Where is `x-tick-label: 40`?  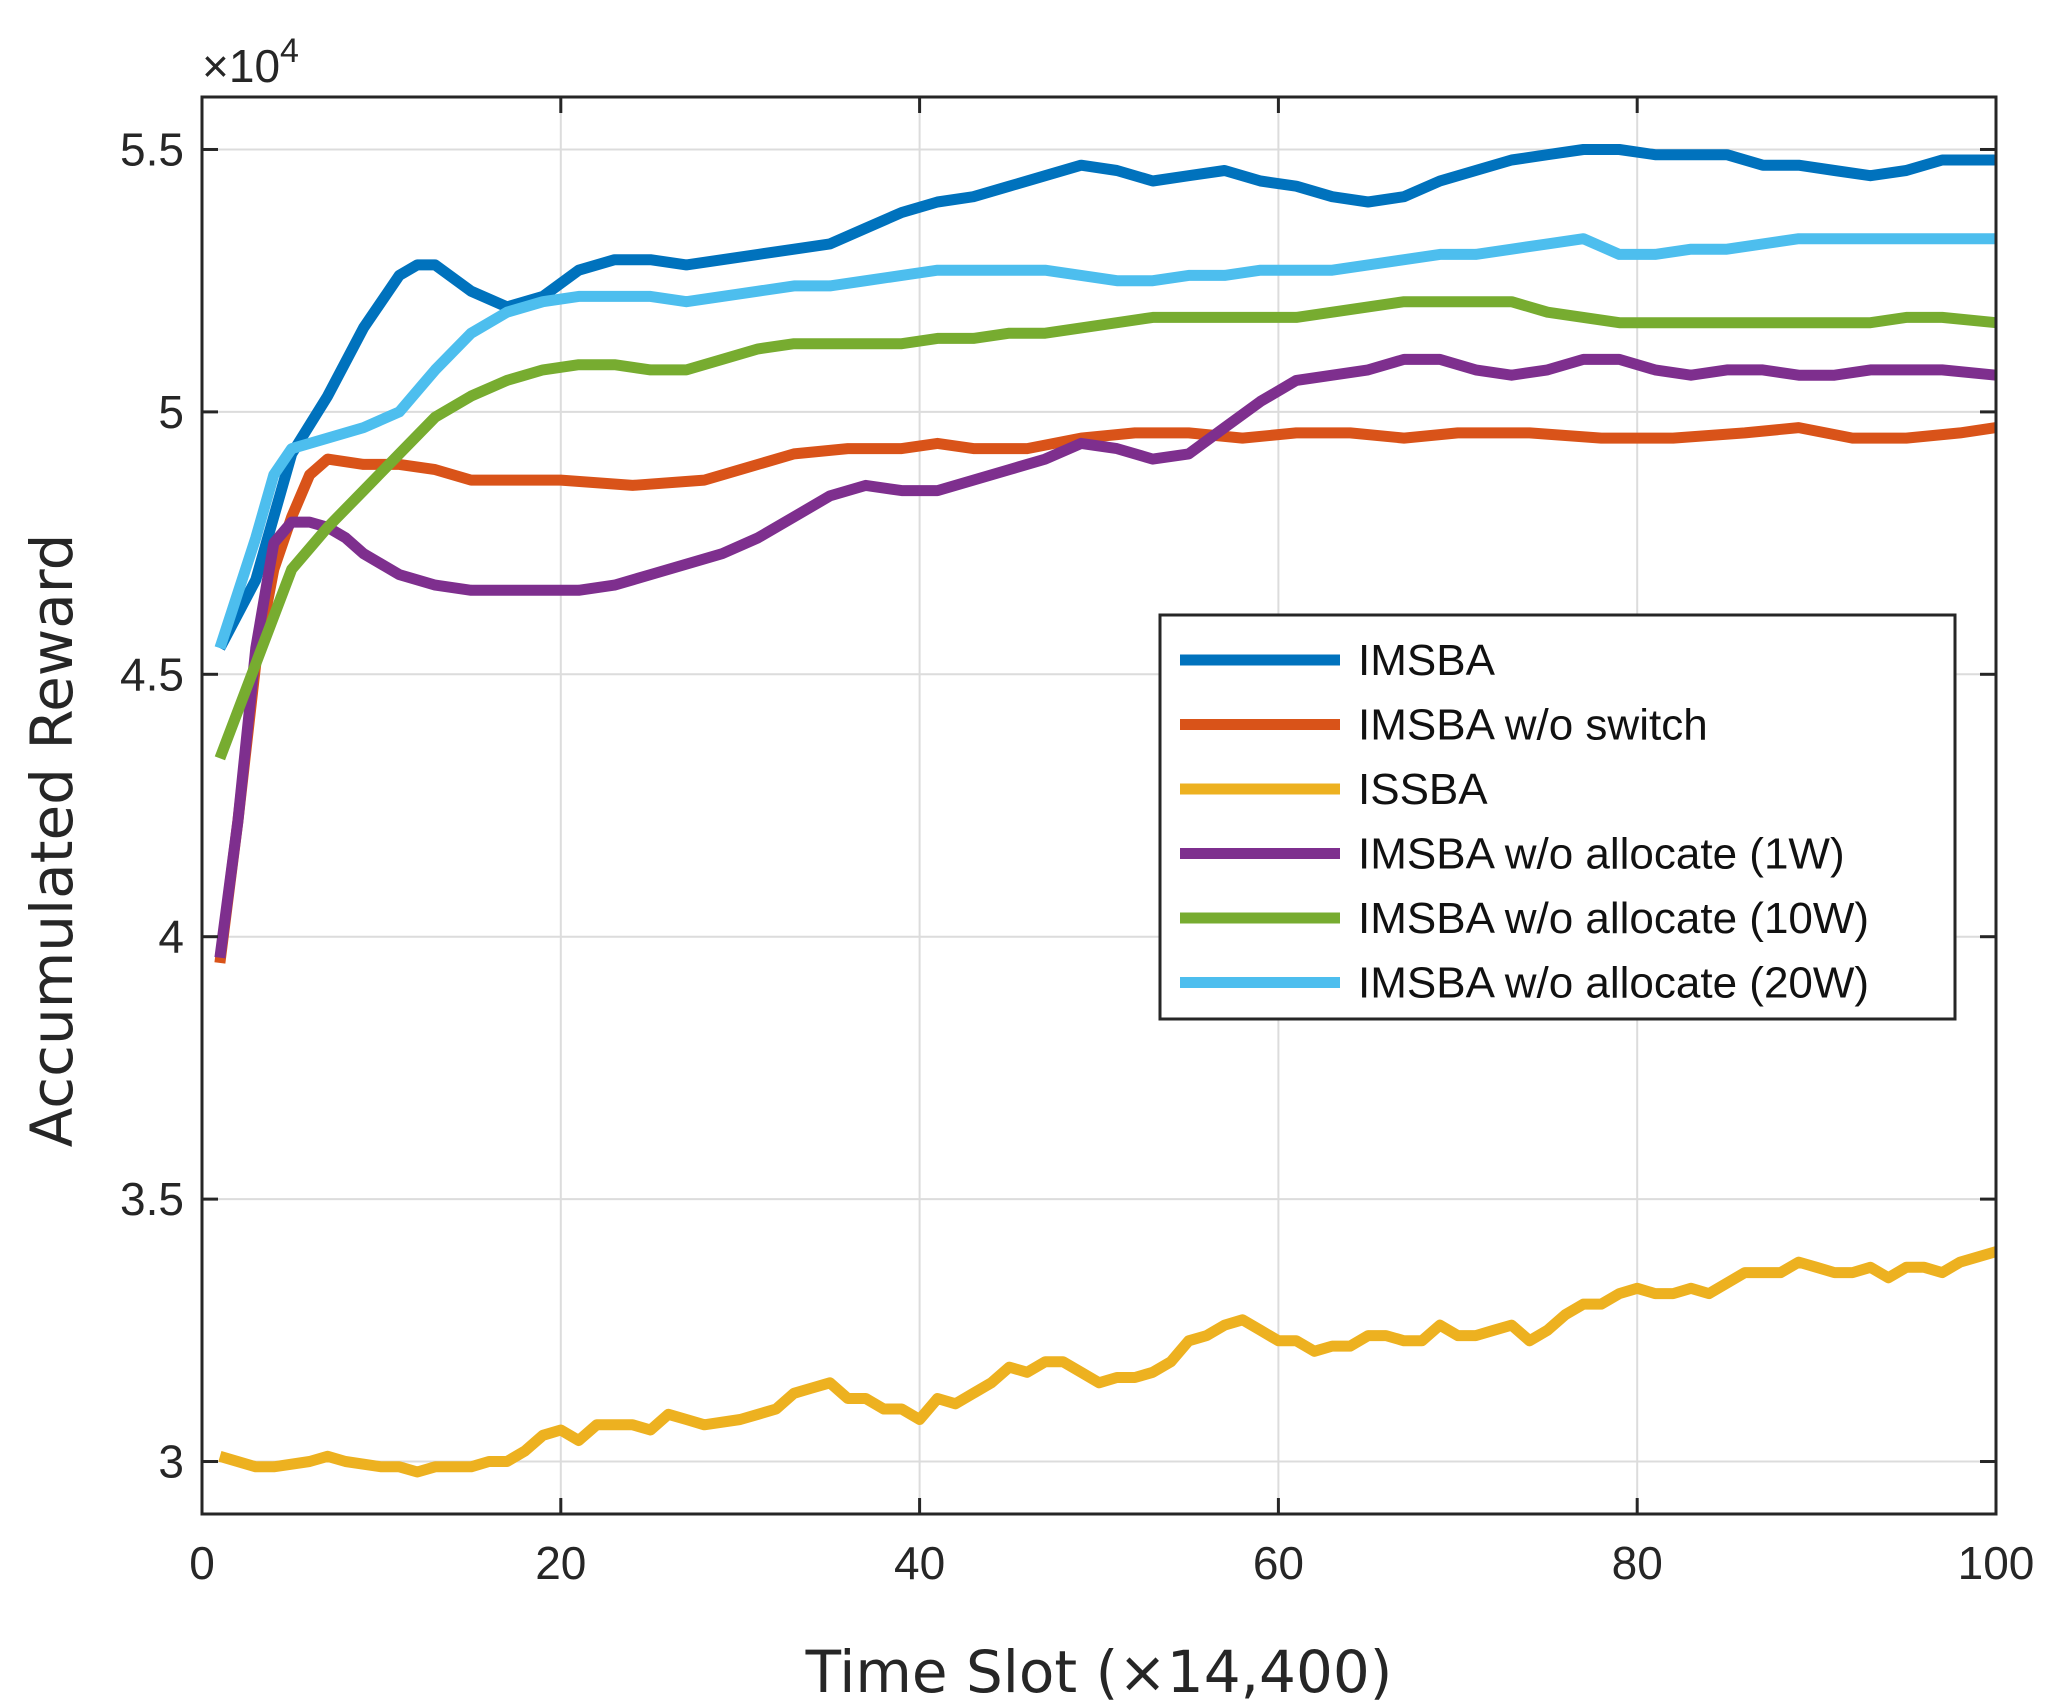
x-tick-label: 40 is located at coordinates (919, 1563).